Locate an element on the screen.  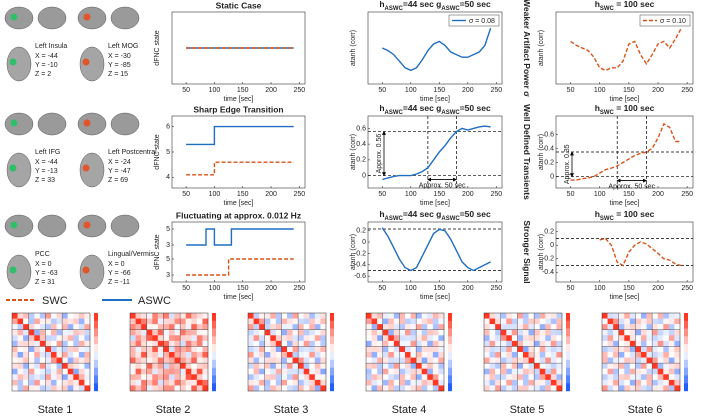
x-tick-label: 100 is located at coordinates (215, 288).